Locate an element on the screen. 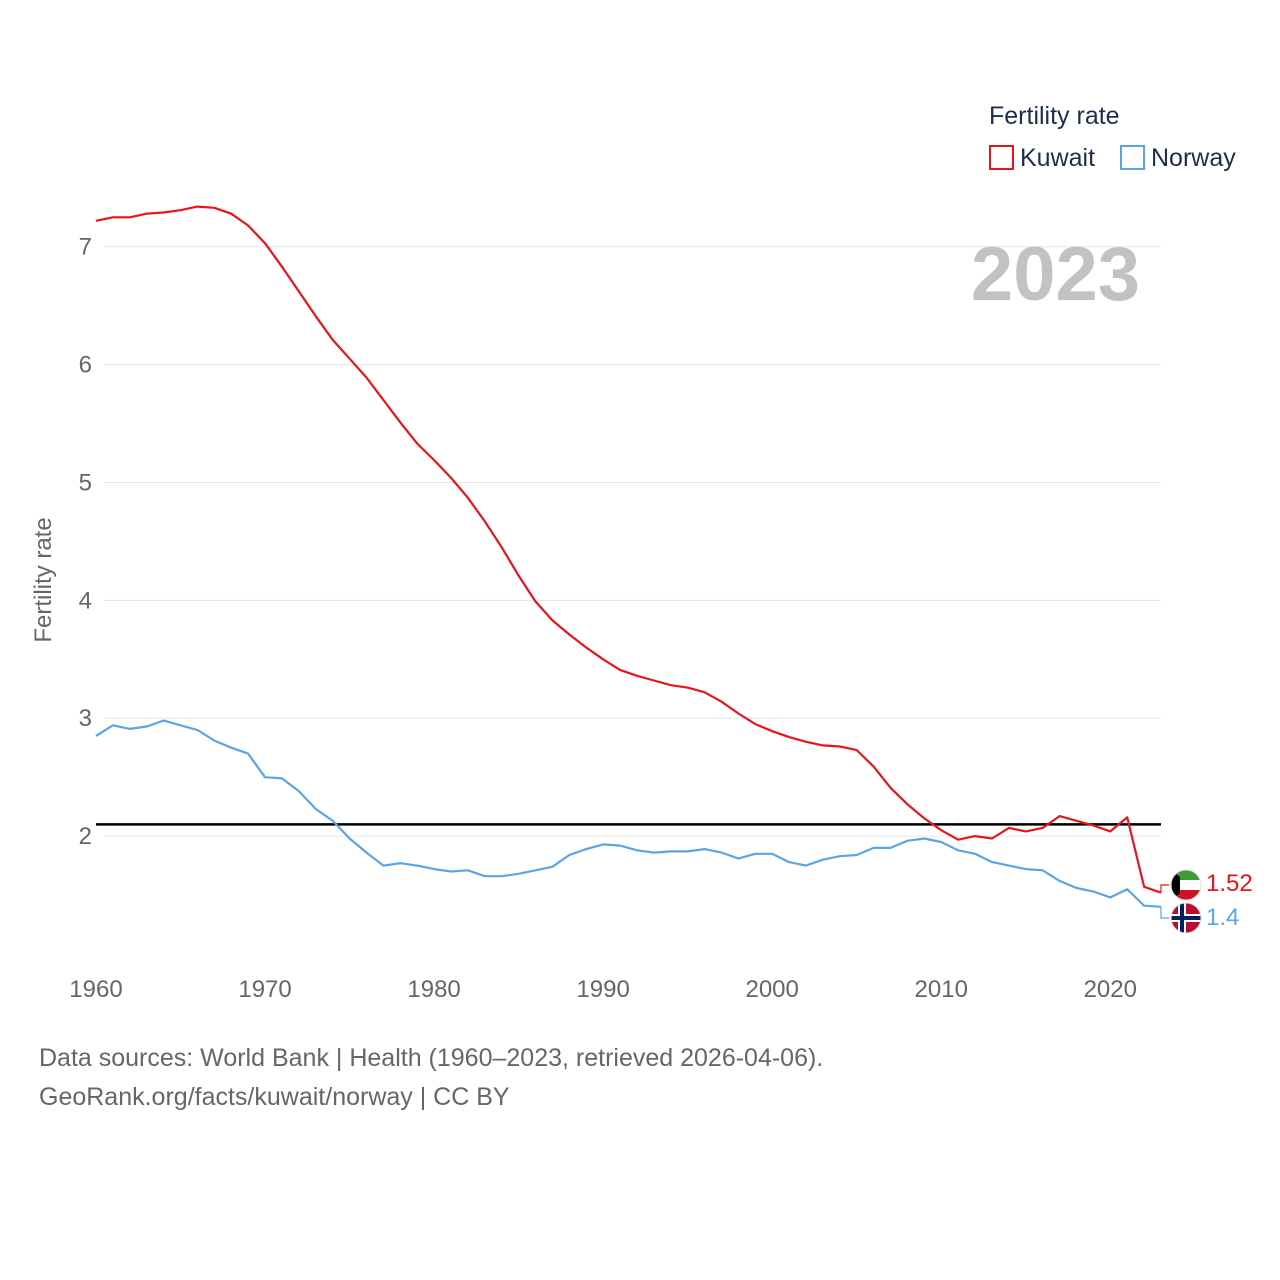 The image size is (1280, 1280). legend-label-kuwait: Kuwait is located at coordinates (1057, 158).